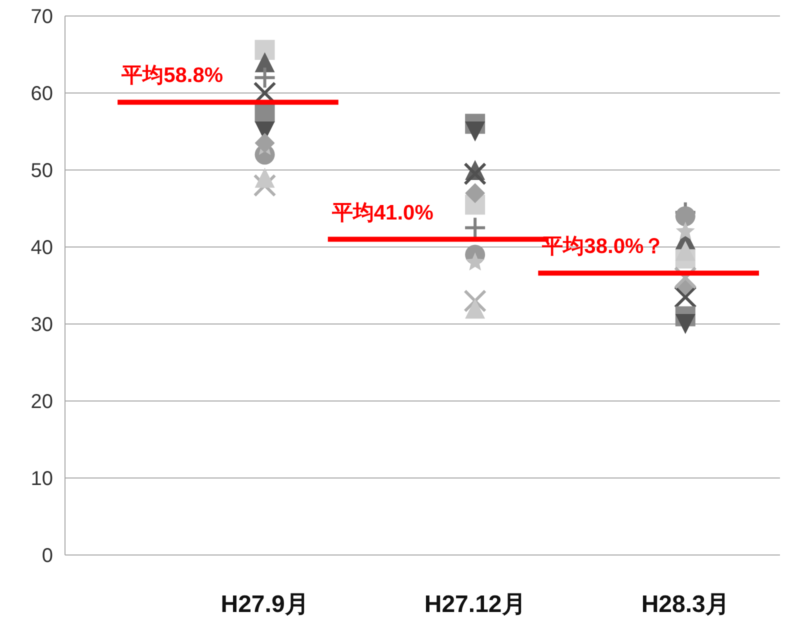 This screenshot has width=786, height=618. What do you see at coordinates (264, 604) in the screenshot?
I see `x-tick-label: H27.9月` at bounding box center [264, 604].